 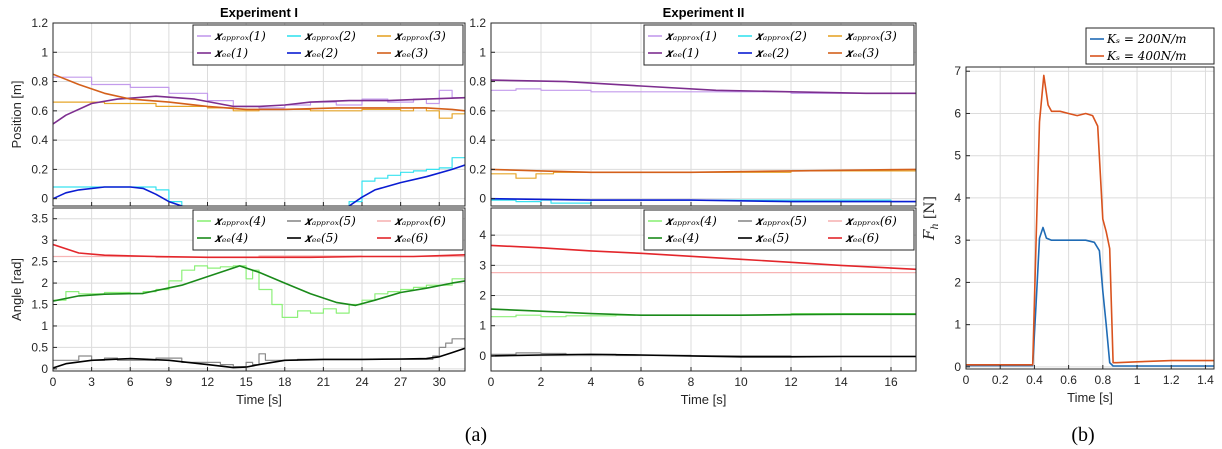 What do you see at coordinates (208, 382) in the screenshot?
I see `x-tick-label: 12` at bounding box center [208, 382].